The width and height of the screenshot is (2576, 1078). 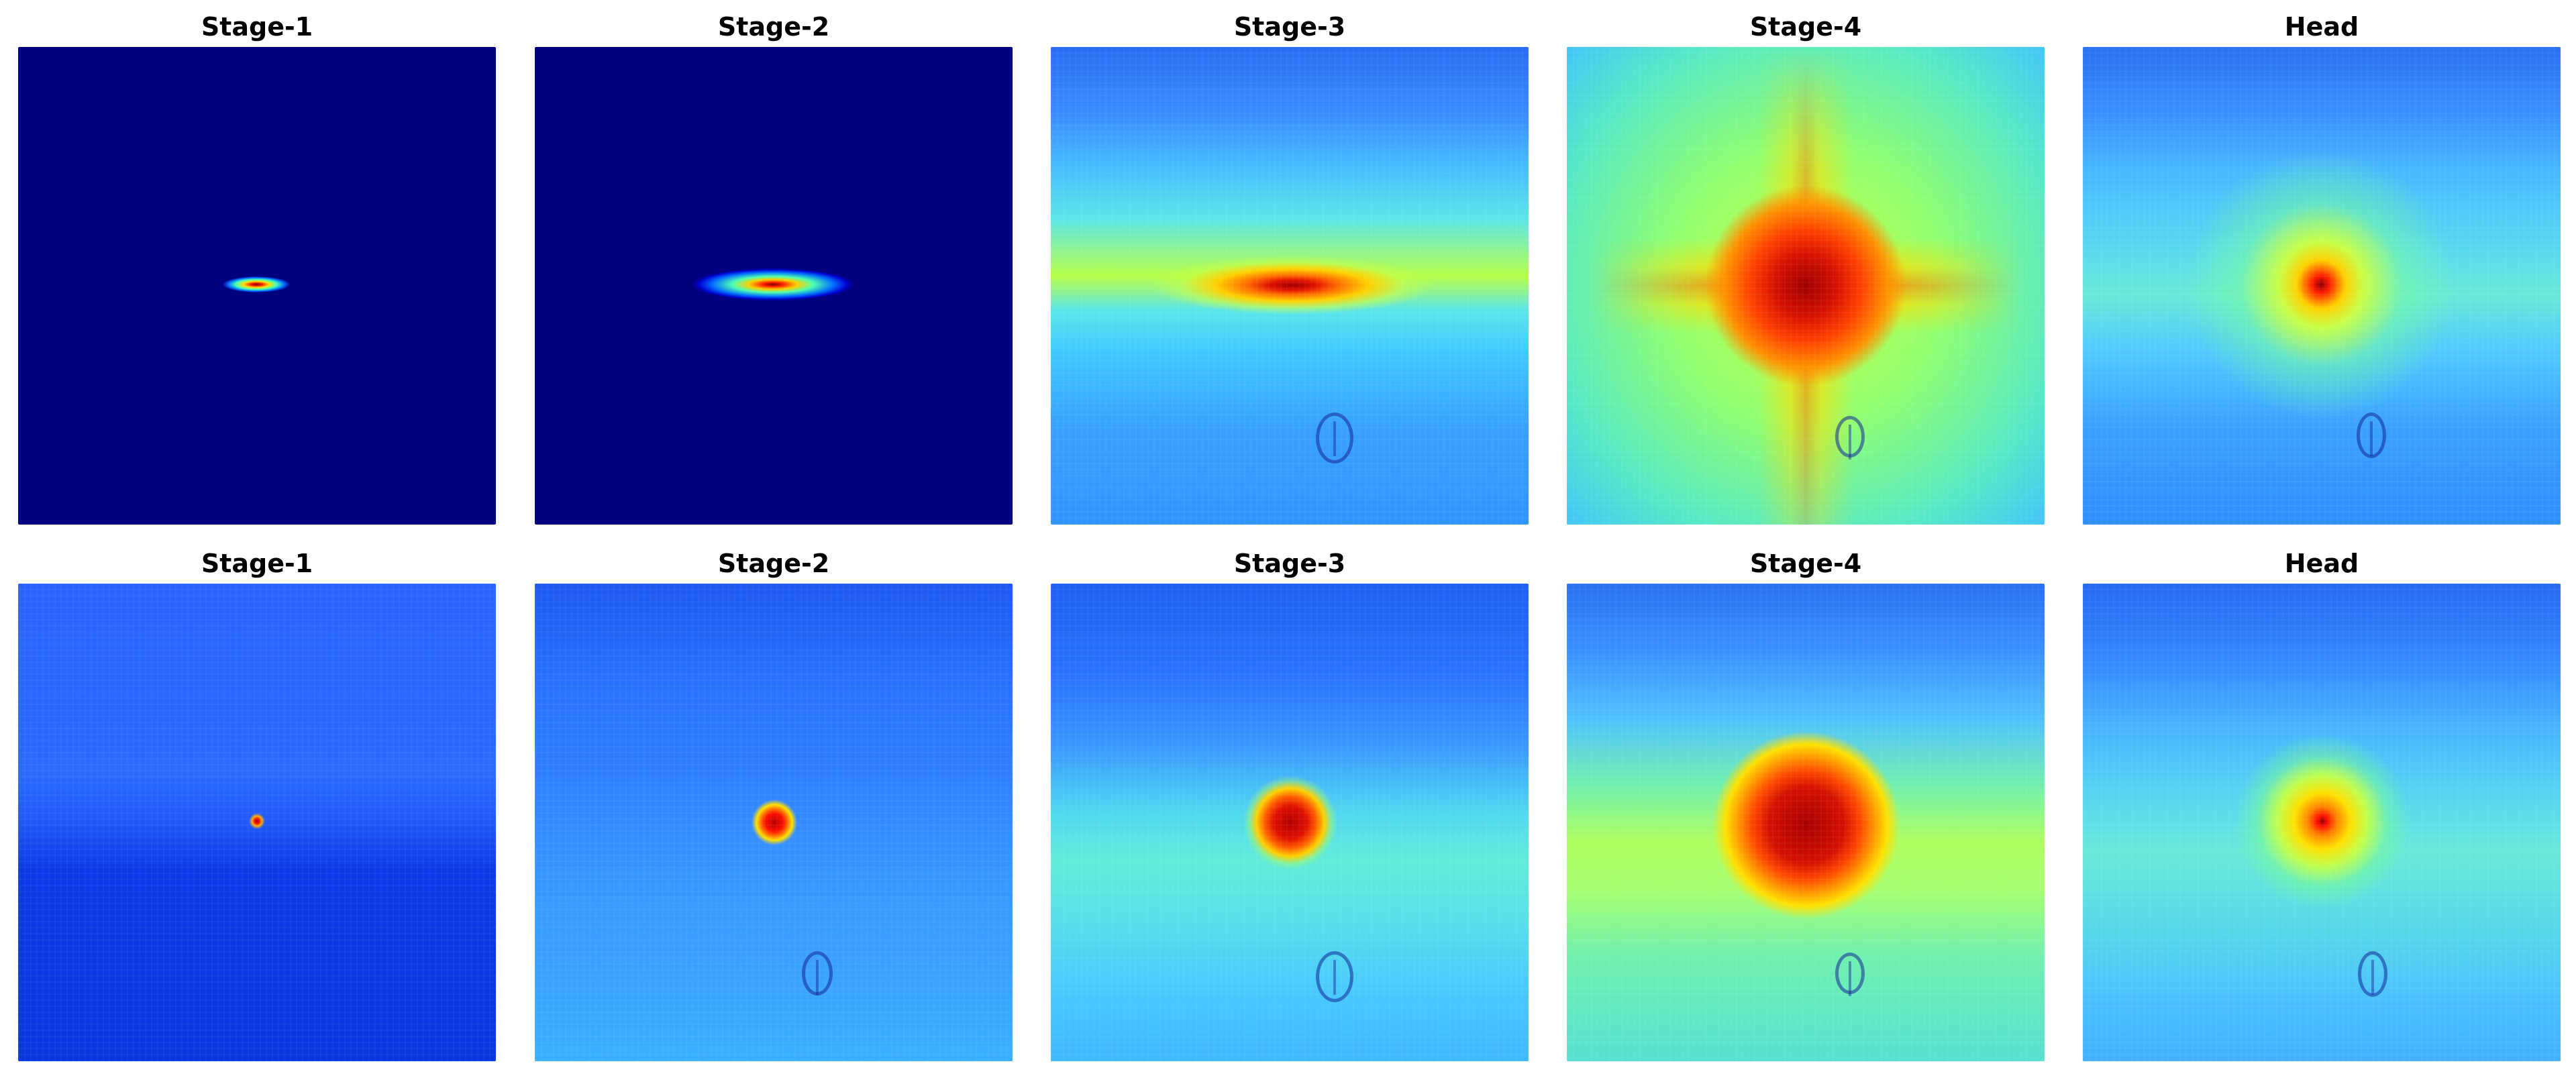 I want to click on row1-heatmap-head, so click(x=2322, y=286).